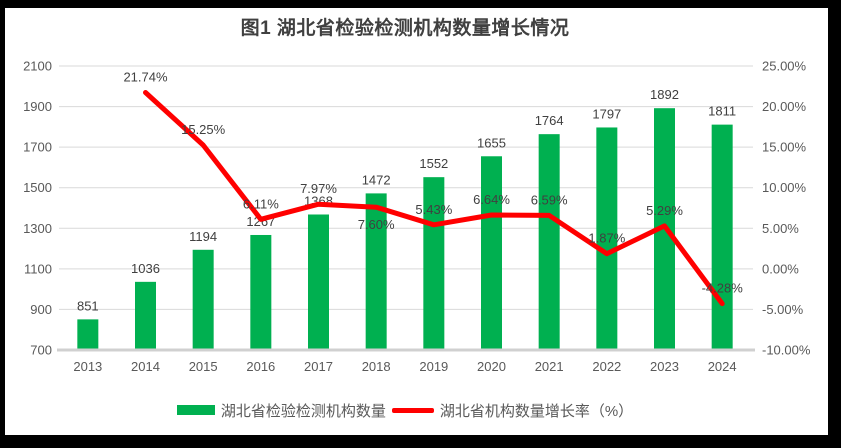  Describe the element at coordinates (434, 263) in the screenshot. I see `bar-2019` at that location.